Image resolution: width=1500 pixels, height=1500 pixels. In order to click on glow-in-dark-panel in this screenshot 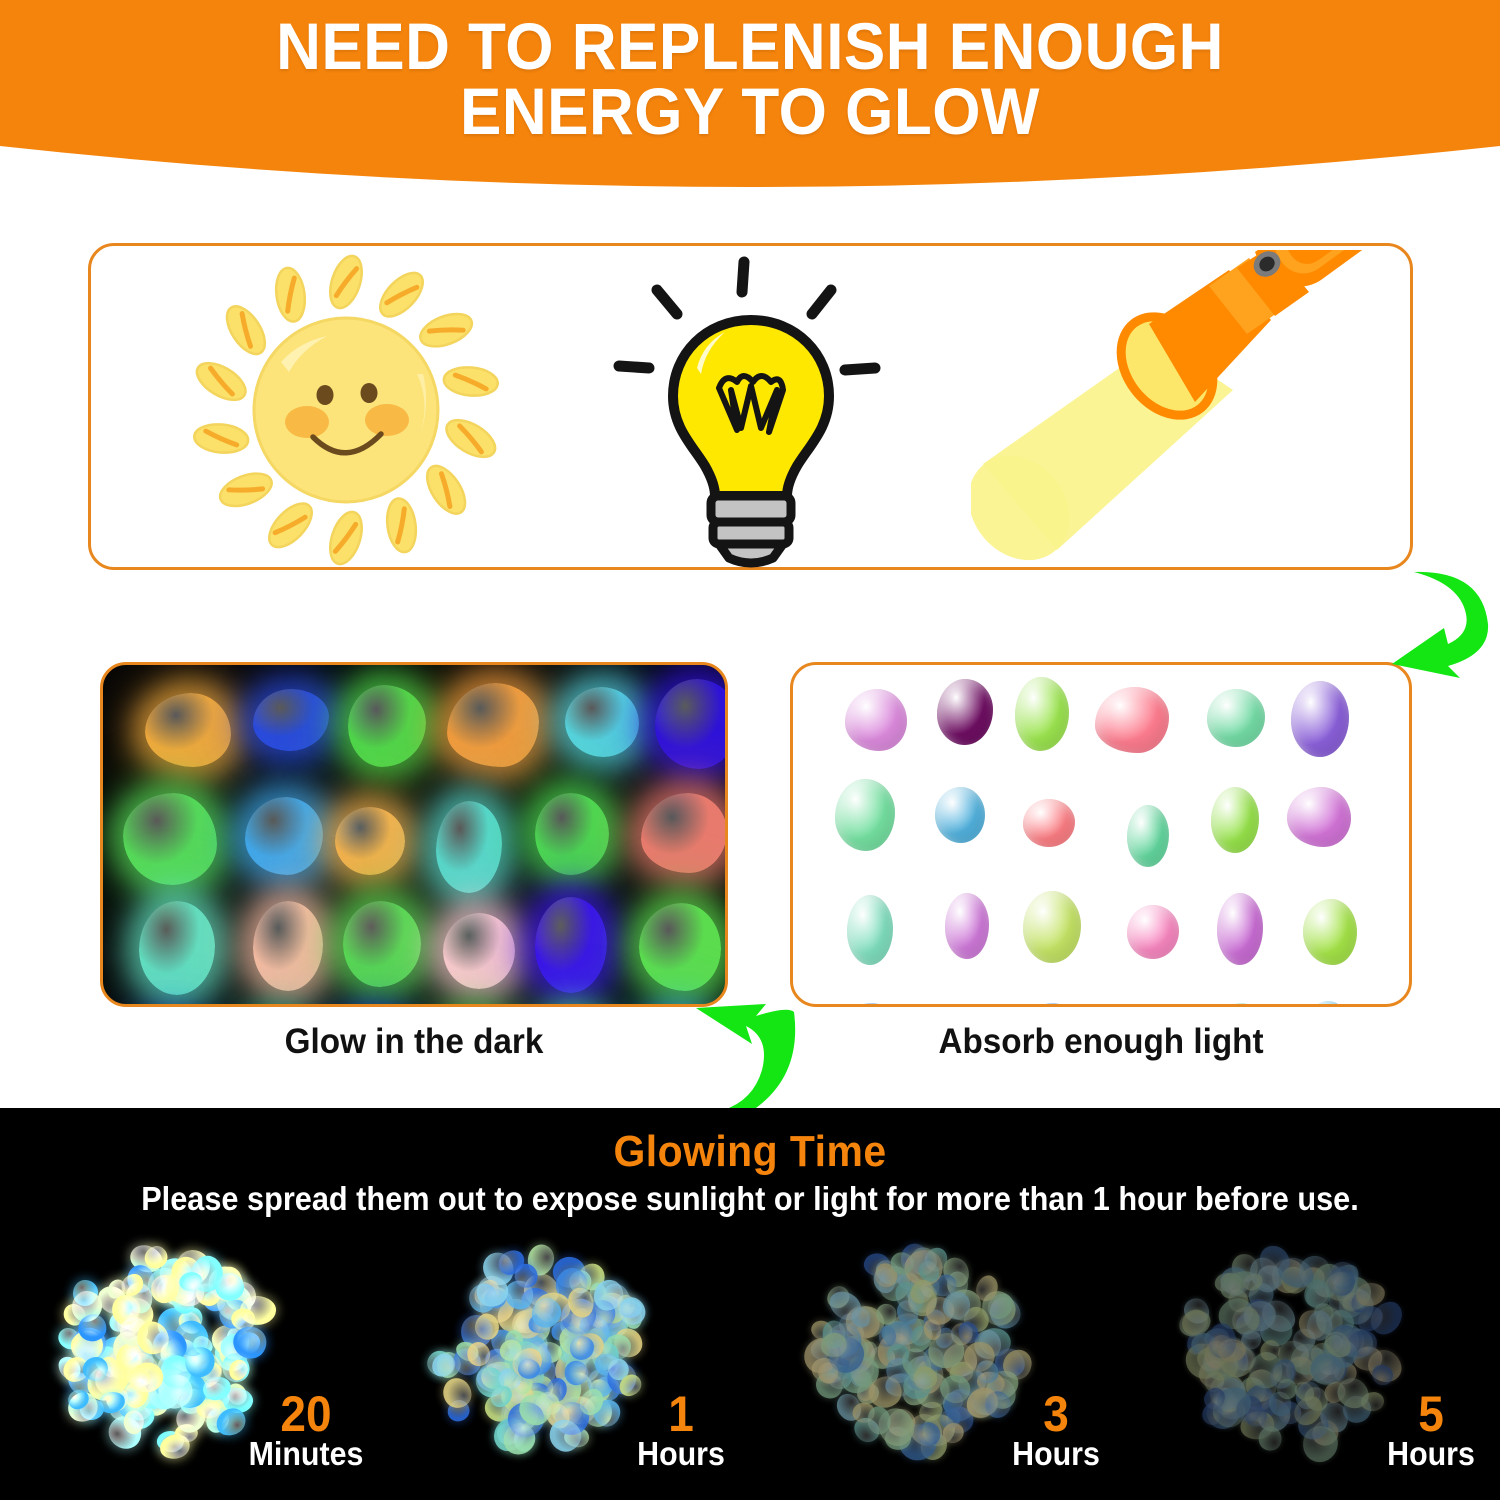, I will do `click(414, 834)`.